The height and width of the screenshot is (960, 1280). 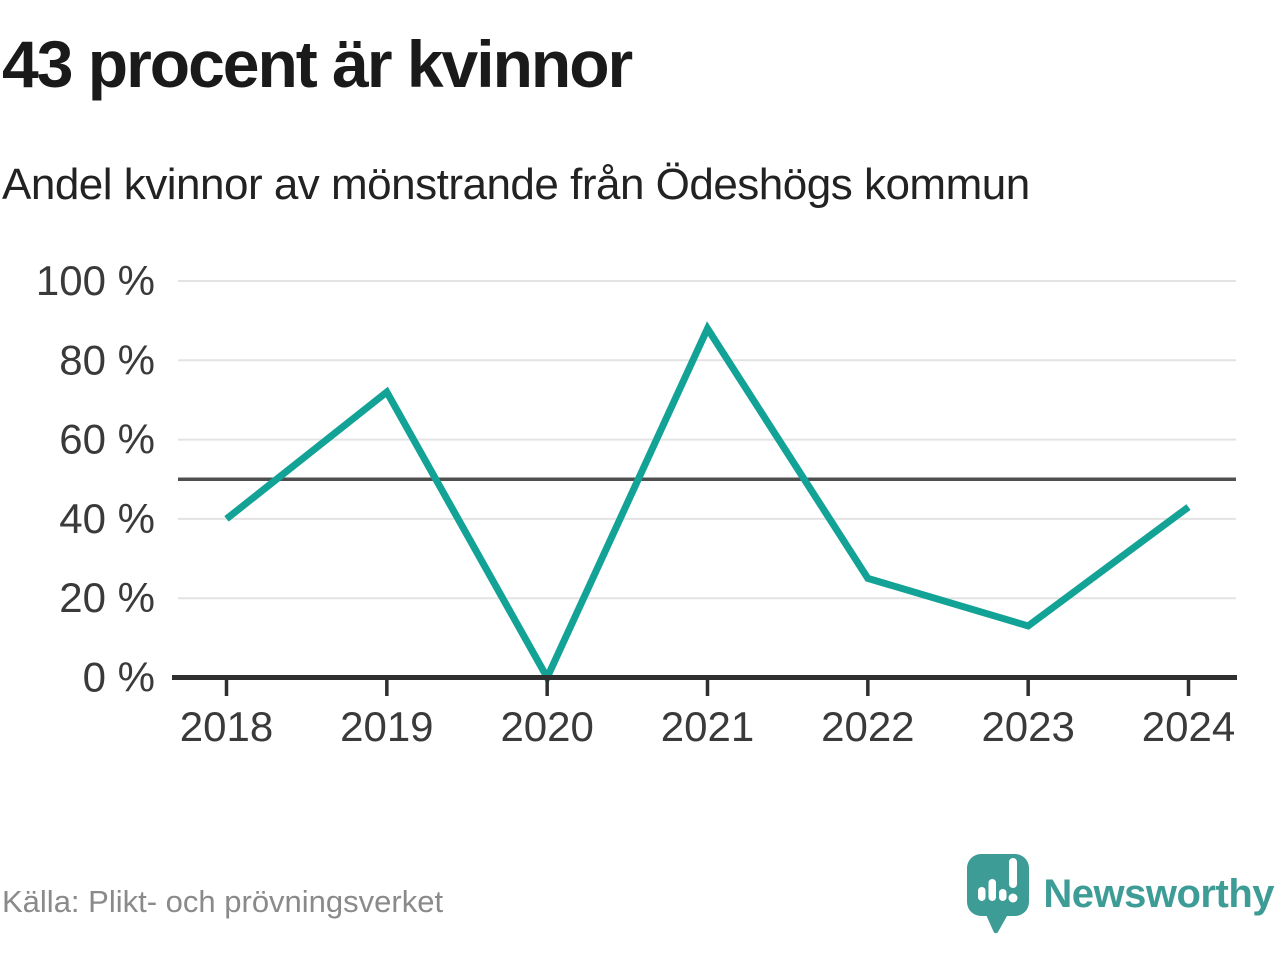 I want to click on y-tick-label: 80 %, so click(x=107, y=359).